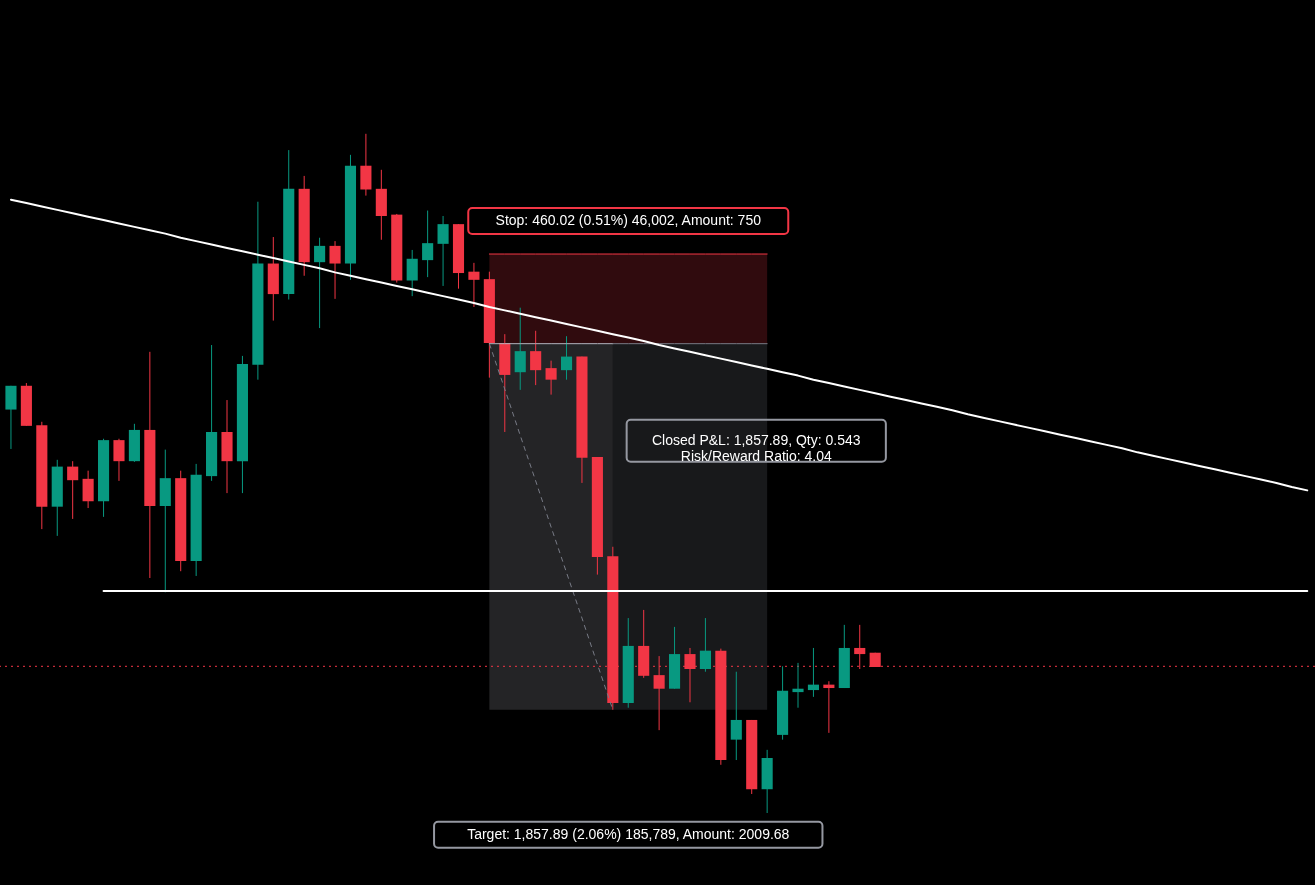 The height and width of the screenshot is (885, 1315). Describe the element at coordinates (628, 220) in the screenshot. I see `annotation: Stop: 460.02 (0.51%) 46,002, Amount: 750` at that location.